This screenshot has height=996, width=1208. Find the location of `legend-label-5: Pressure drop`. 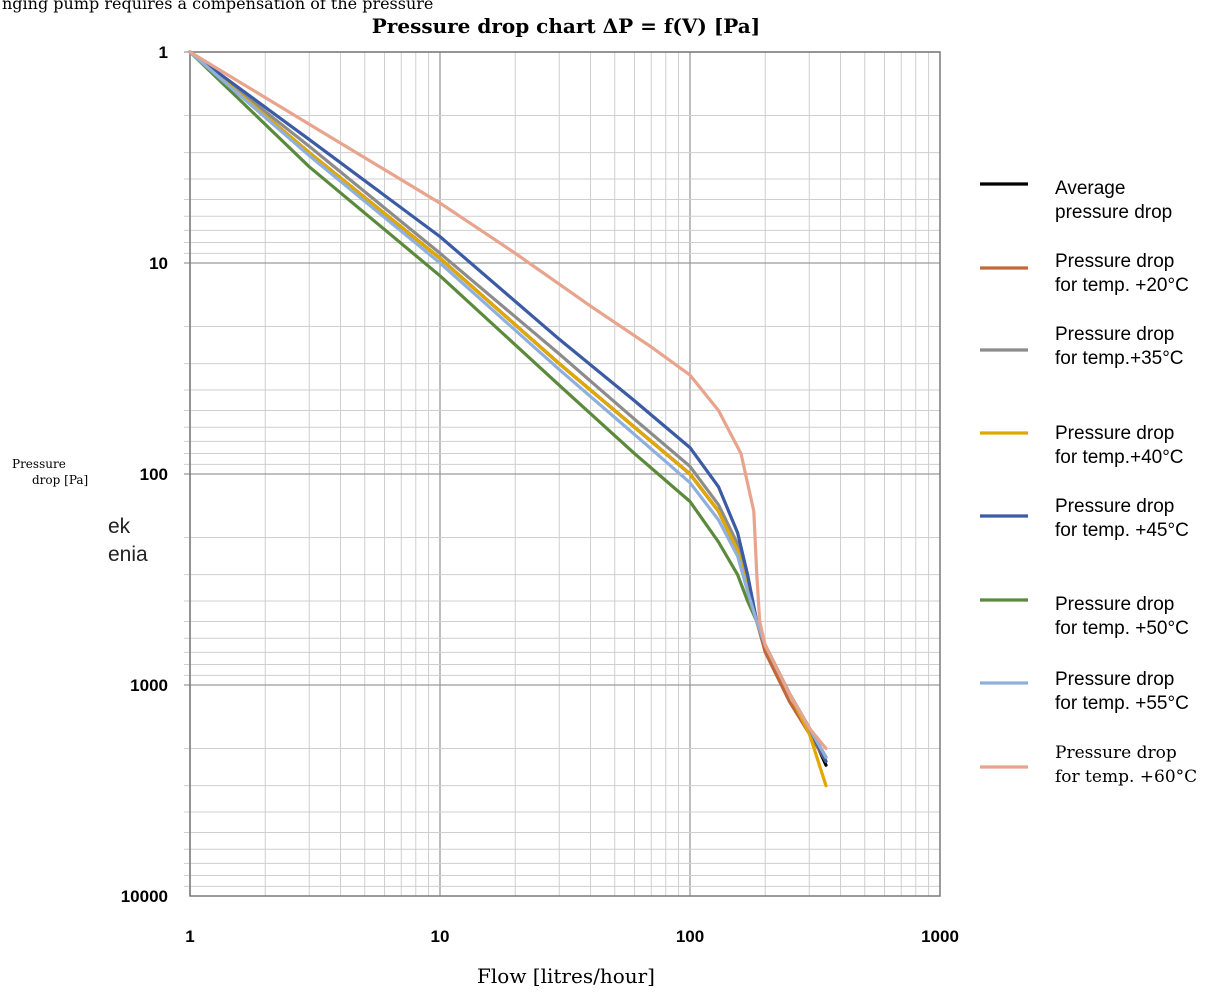

legend-label-5: Pressure drop is located at coordinates (1114, 506).